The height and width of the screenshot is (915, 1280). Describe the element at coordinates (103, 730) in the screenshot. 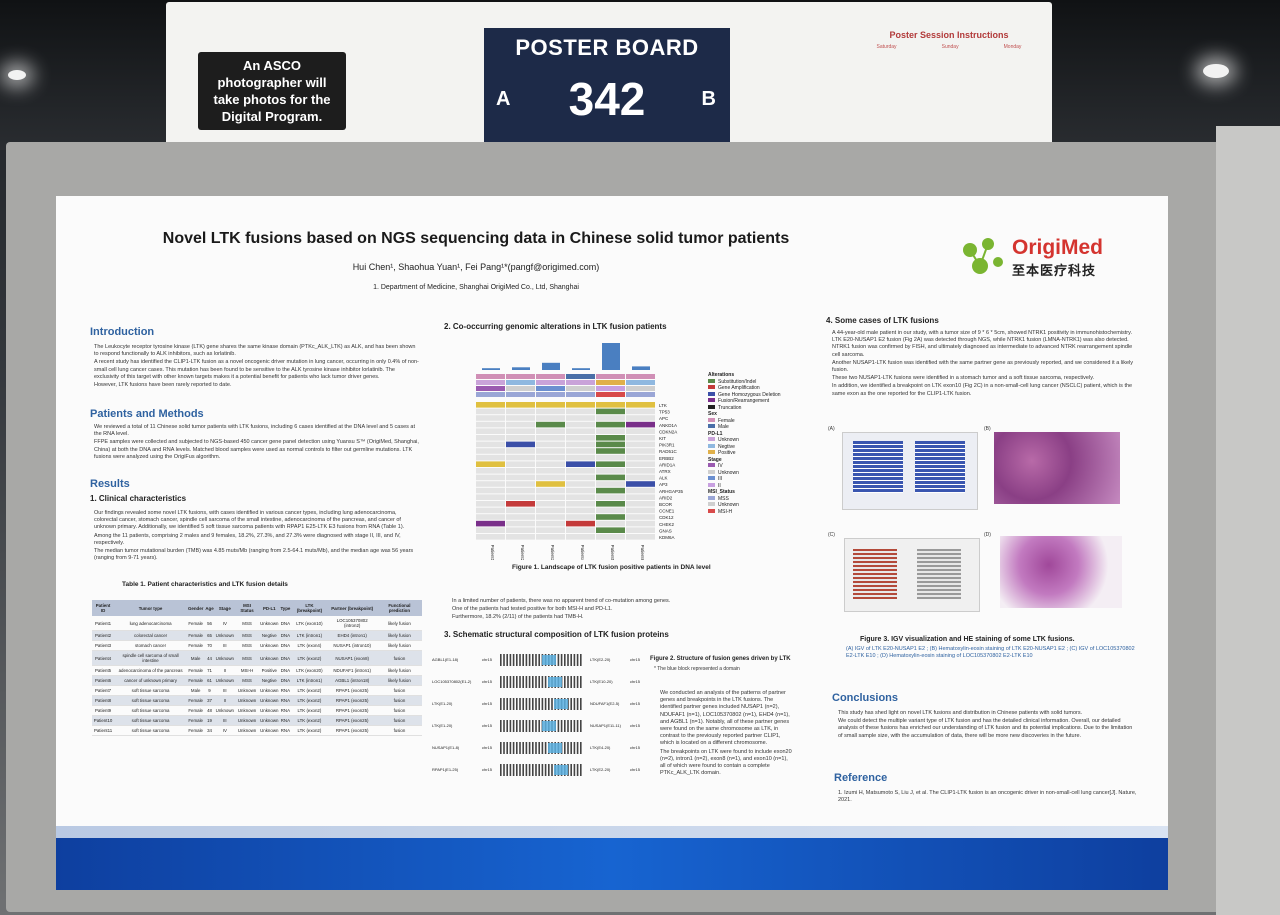

I see `table-cell: Patient11` at that location.